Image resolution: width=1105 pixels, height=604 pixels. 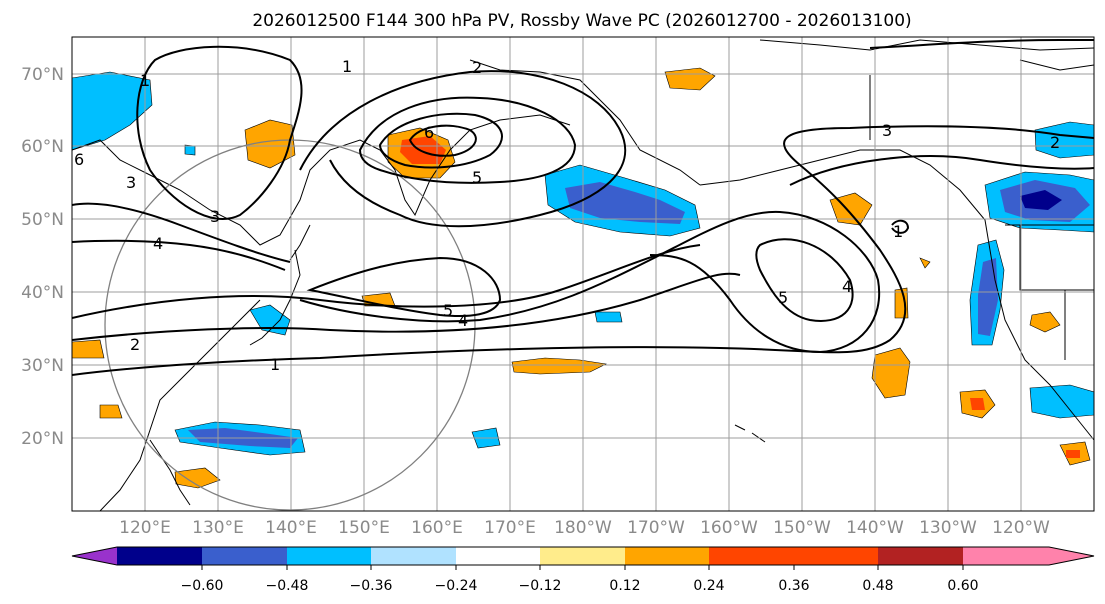 What do you see at coordinates (1049, 292) in the screenshot?
I see `coast-us-borders` at bounding box center [1049, 292].